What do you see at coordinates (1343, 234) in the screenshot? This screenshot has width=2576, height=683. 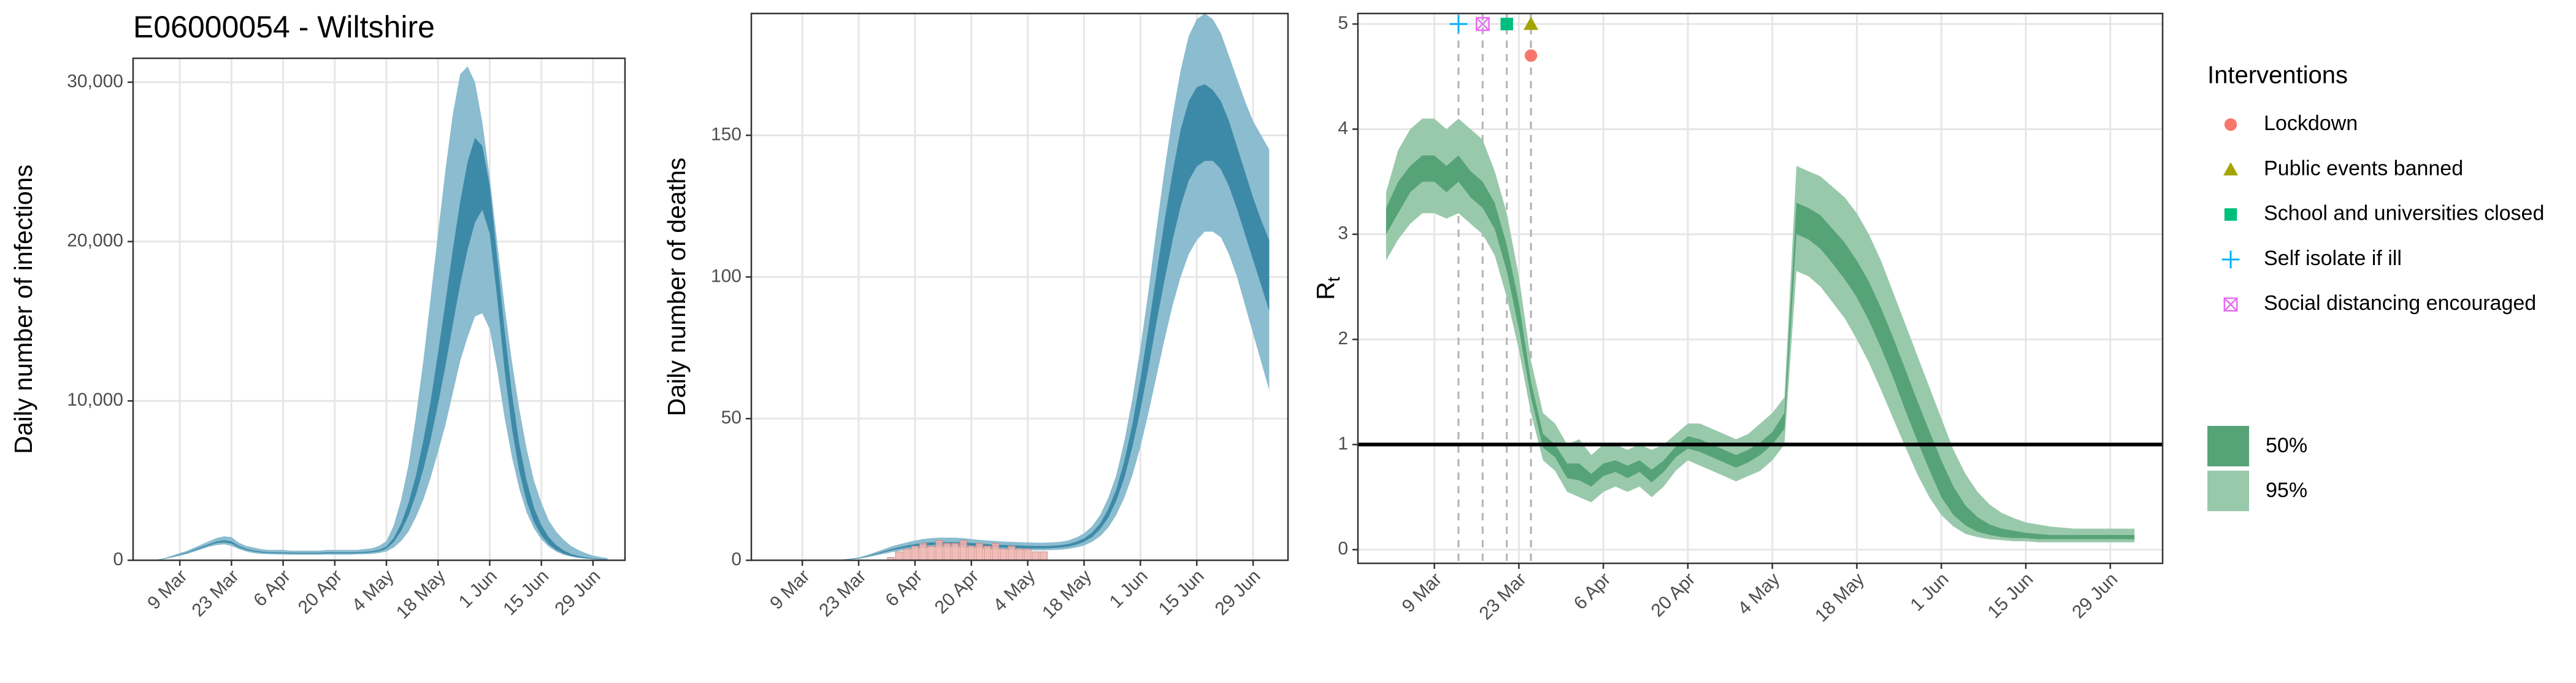 I see `y-tick-label: 3` at bounding box center [1343, 234].